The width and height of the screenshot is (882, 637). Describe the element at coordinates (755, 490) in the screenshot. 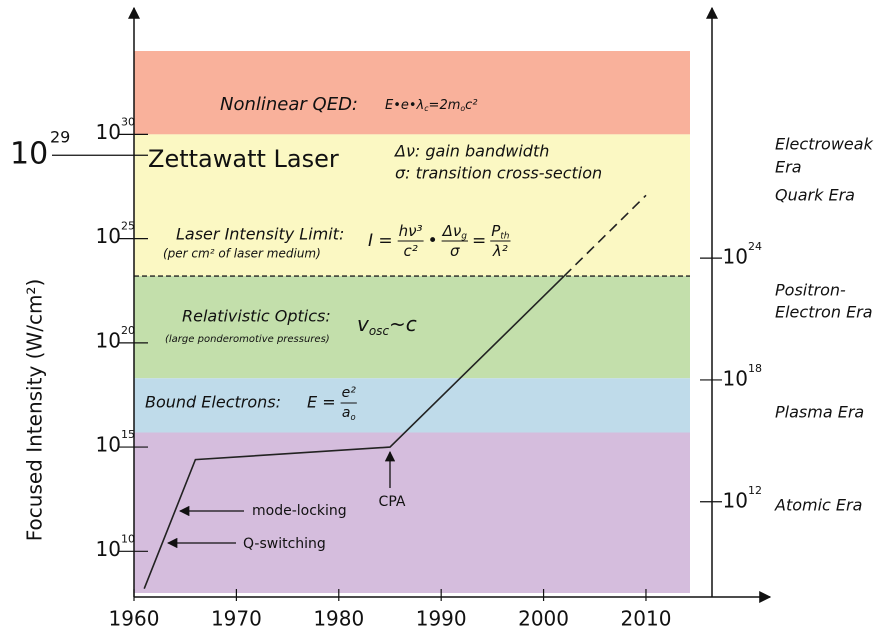

I see `y2-tick-label-exponent: 12` at that location.